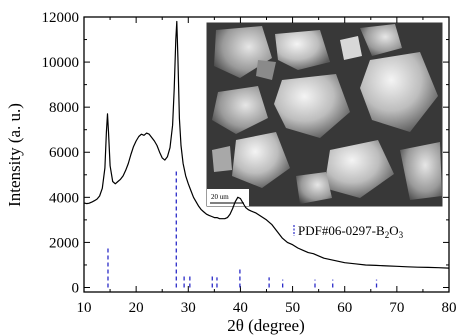 The width and height of the screenshot is (458, 335). Describe the element at coordinates (64, 198) in the screenshot. I see `y-tick-label: 4000` at that location.